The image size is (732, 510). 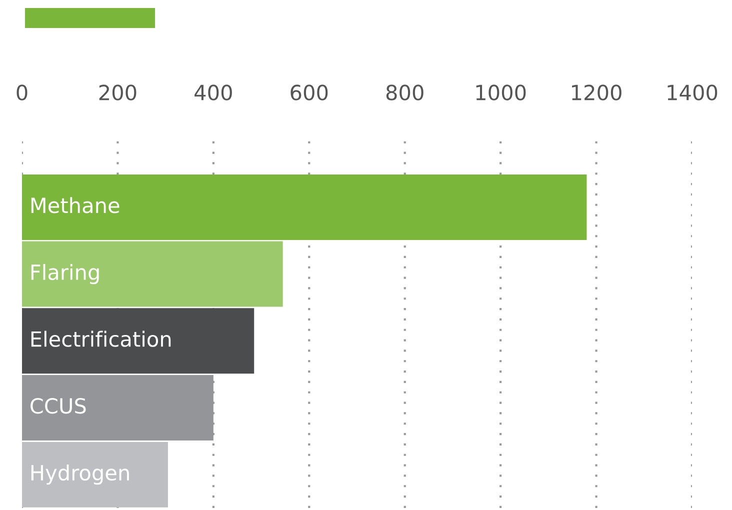 I want to click on x-tick-label: 800, so click(x=405, y=92).